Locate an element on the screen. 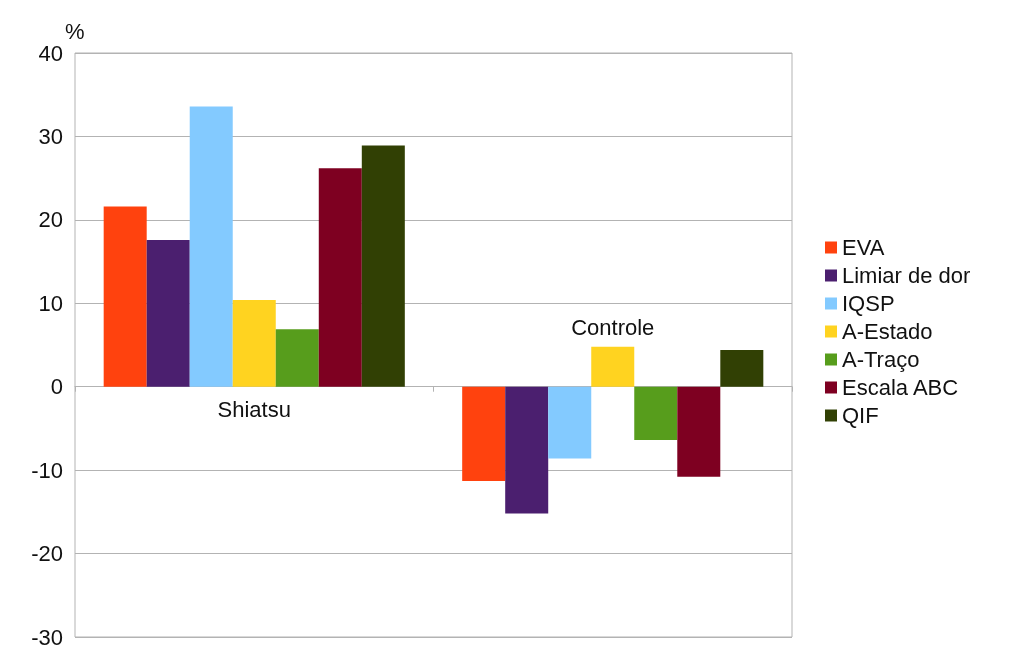 The image size is (1027, 663). legend-label: EVA is located at coordinates (863, 247).